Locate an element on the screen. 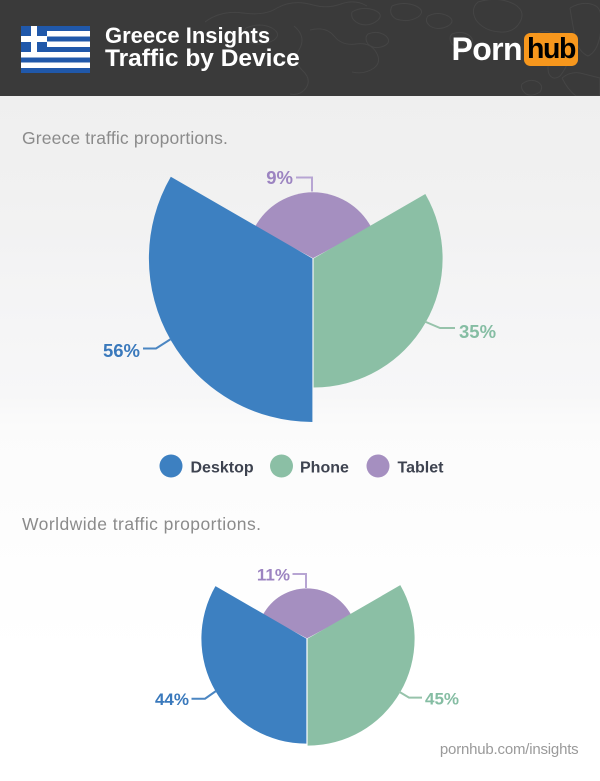 This screenshot has height=781, width=600. svg-text: Desktop is located at coordinates (222, 468).